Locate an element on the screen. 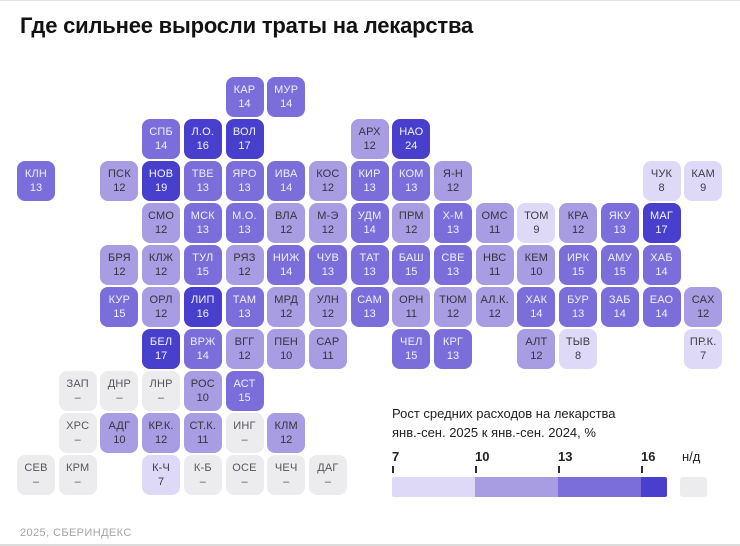 This screenshot has height=546, width=740. region-tile: КОМ 13 is located at coordinates (411, 181).